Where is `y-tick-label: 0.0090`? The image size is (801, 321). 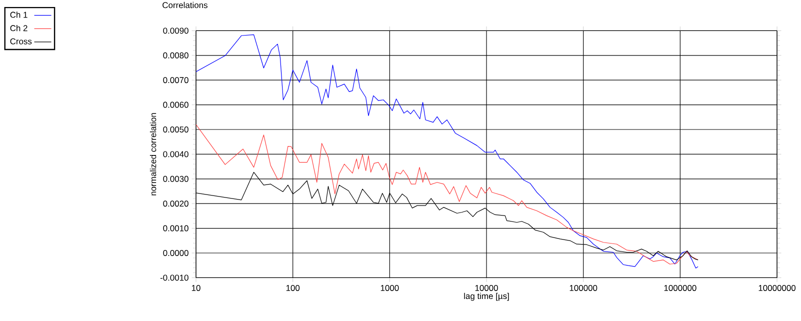
y-tick-label: 0.0090 is located at coordinates (175, 31).